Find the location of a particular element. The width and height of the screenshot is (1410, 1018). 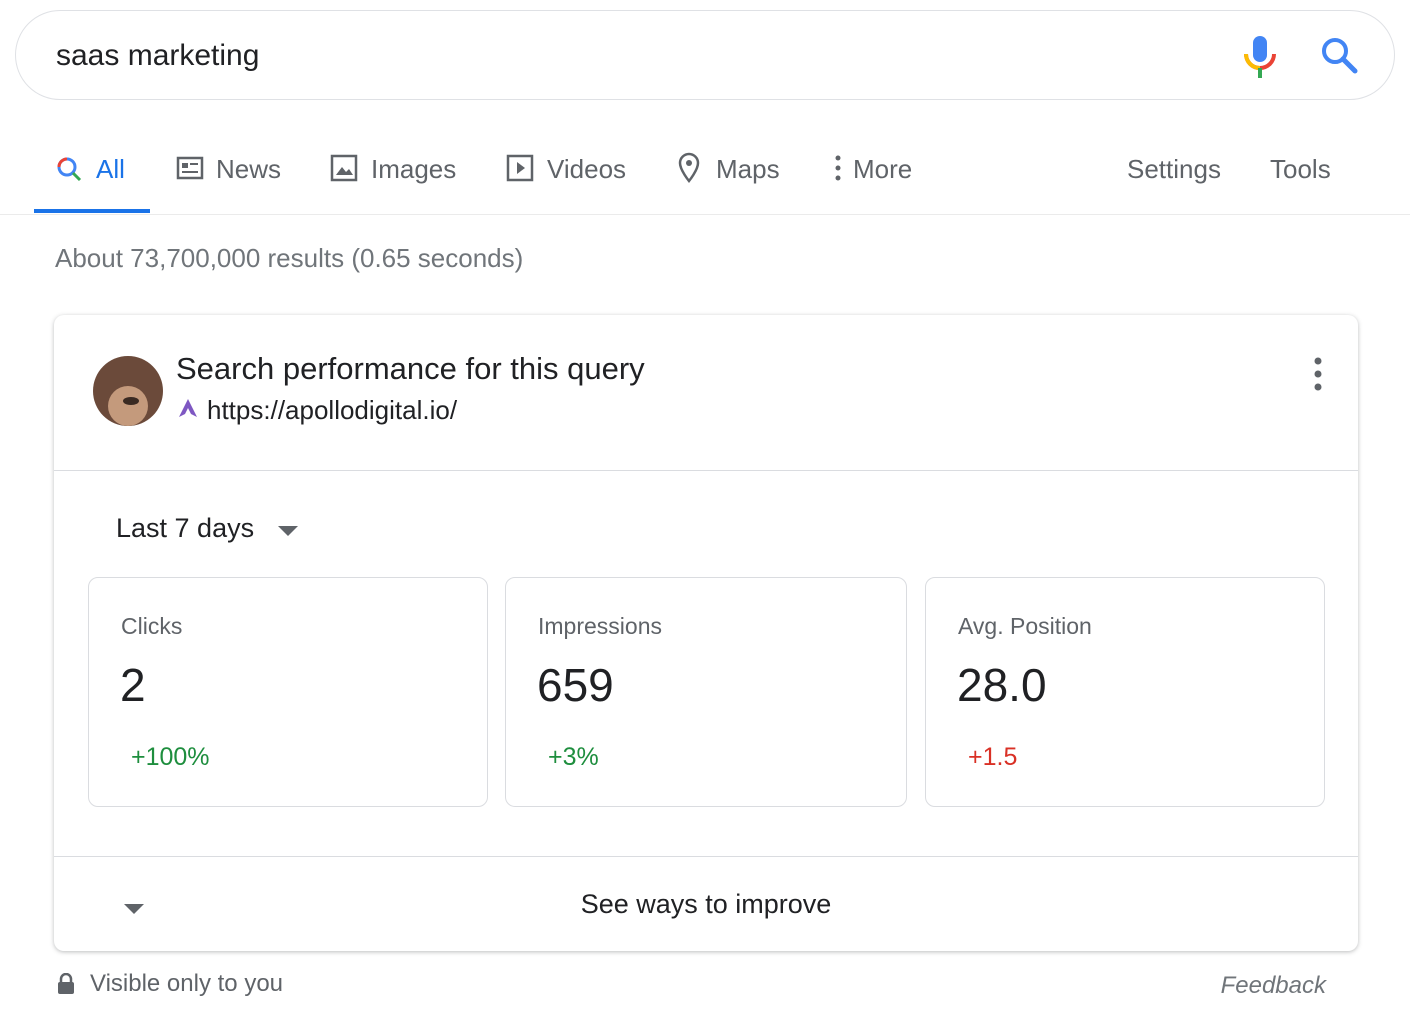

metric-value: 659 is located at coordinates (575, 685).